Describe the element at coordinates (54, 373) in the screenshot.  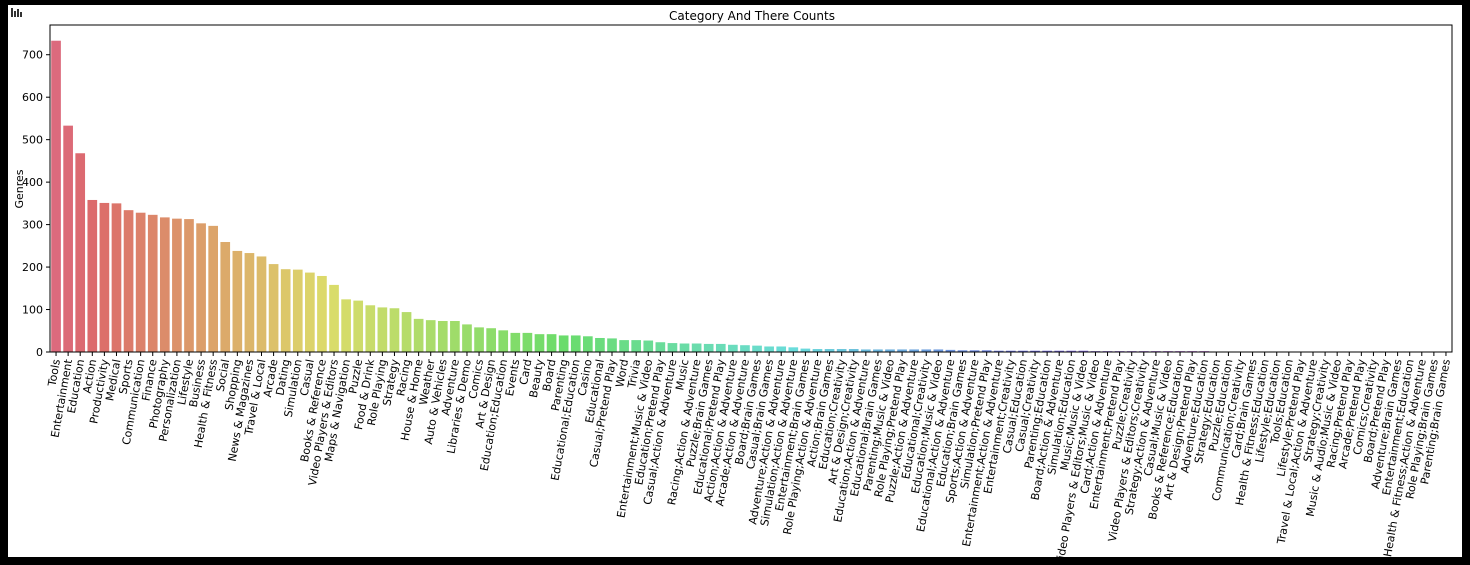
I see `x-tick-label: Tools` at that location.